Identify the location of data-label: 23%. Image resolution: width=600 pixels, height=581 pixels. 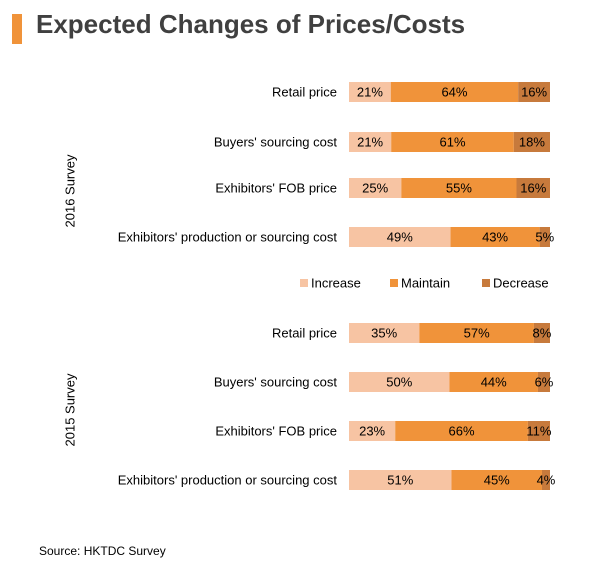
(372, 431).